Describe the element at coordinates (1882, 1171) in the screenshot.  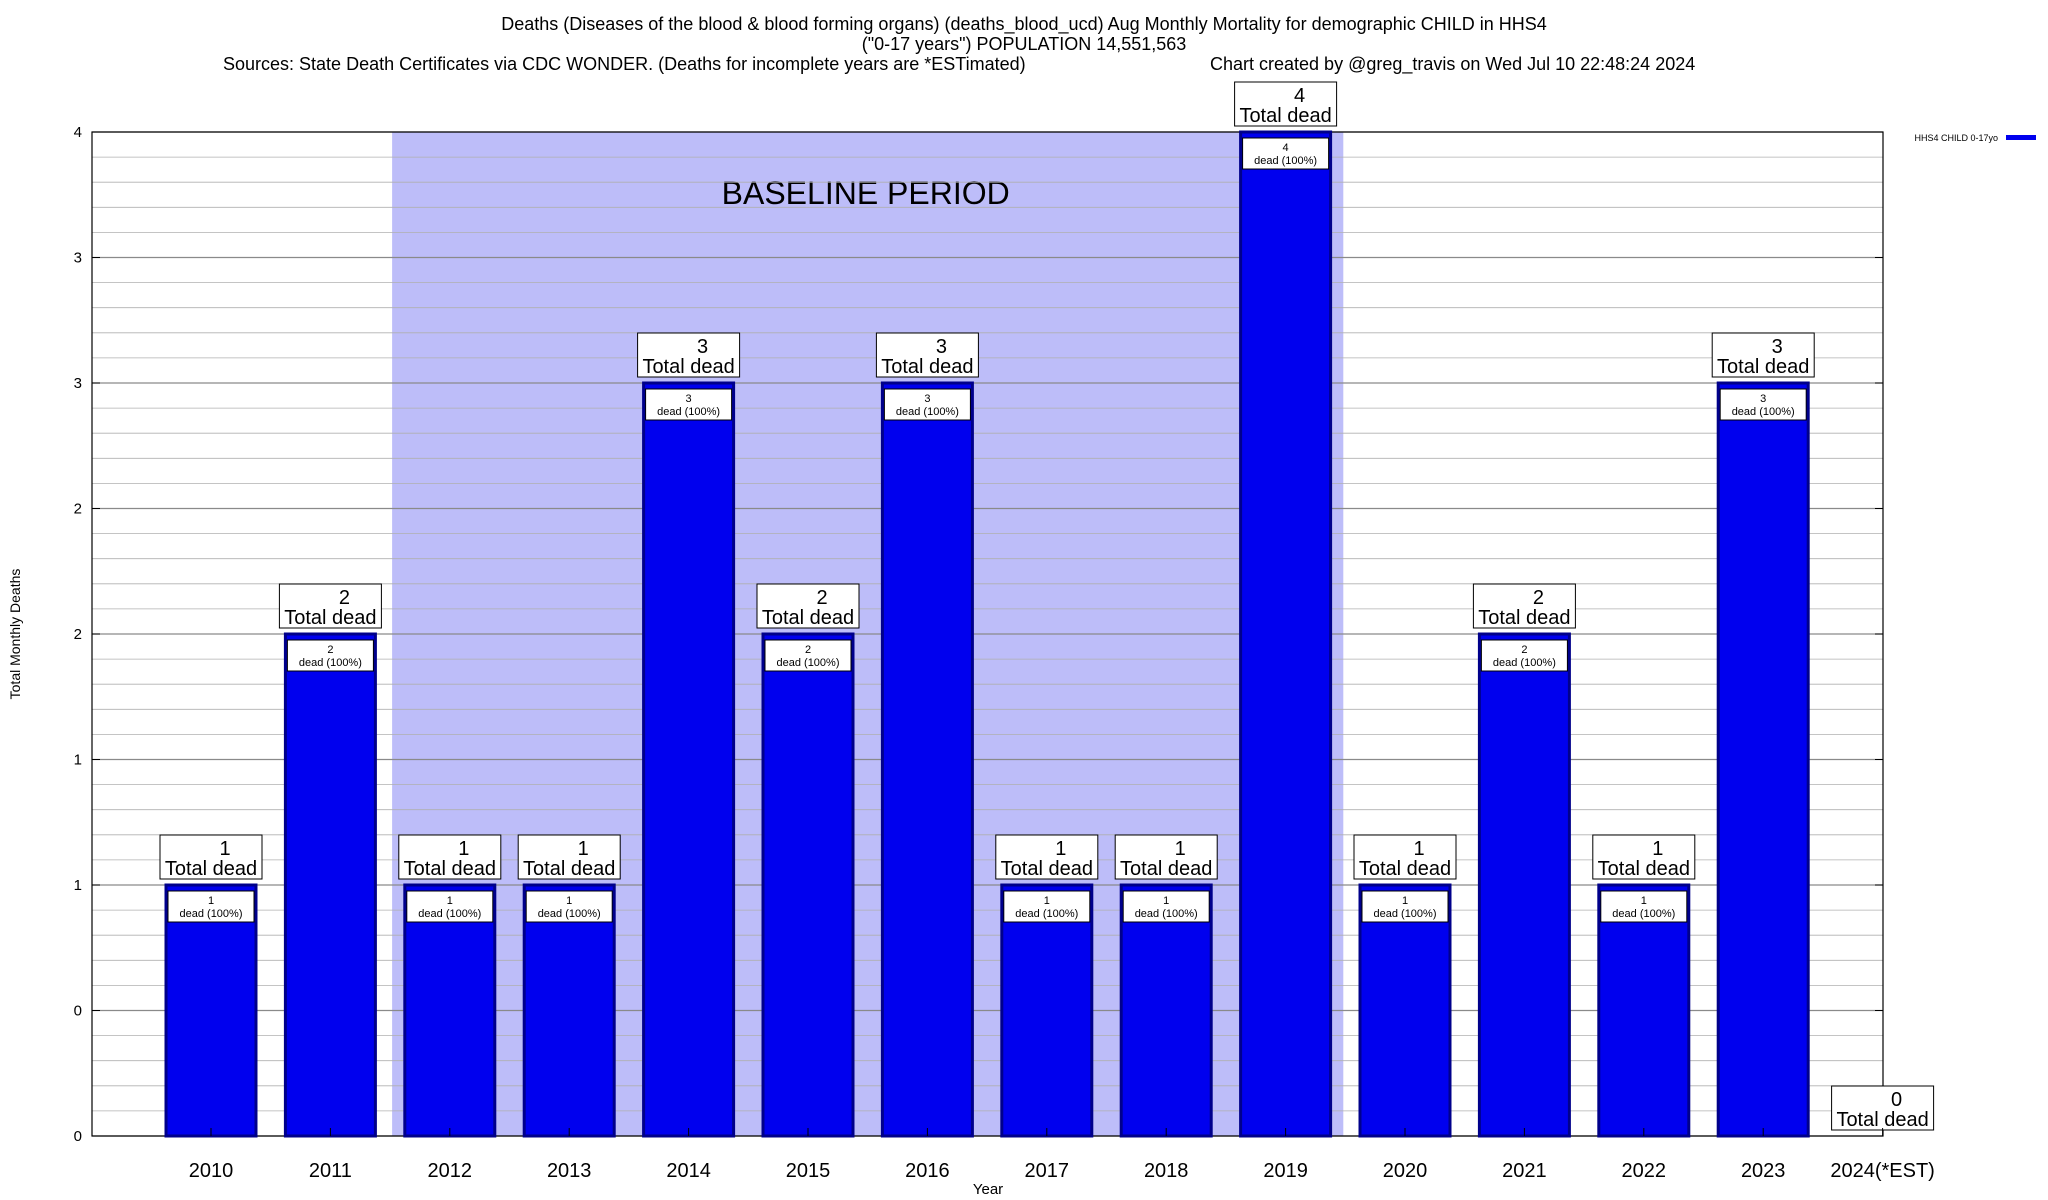
I see `x-tick-label: 2024(*EST)` at that location.